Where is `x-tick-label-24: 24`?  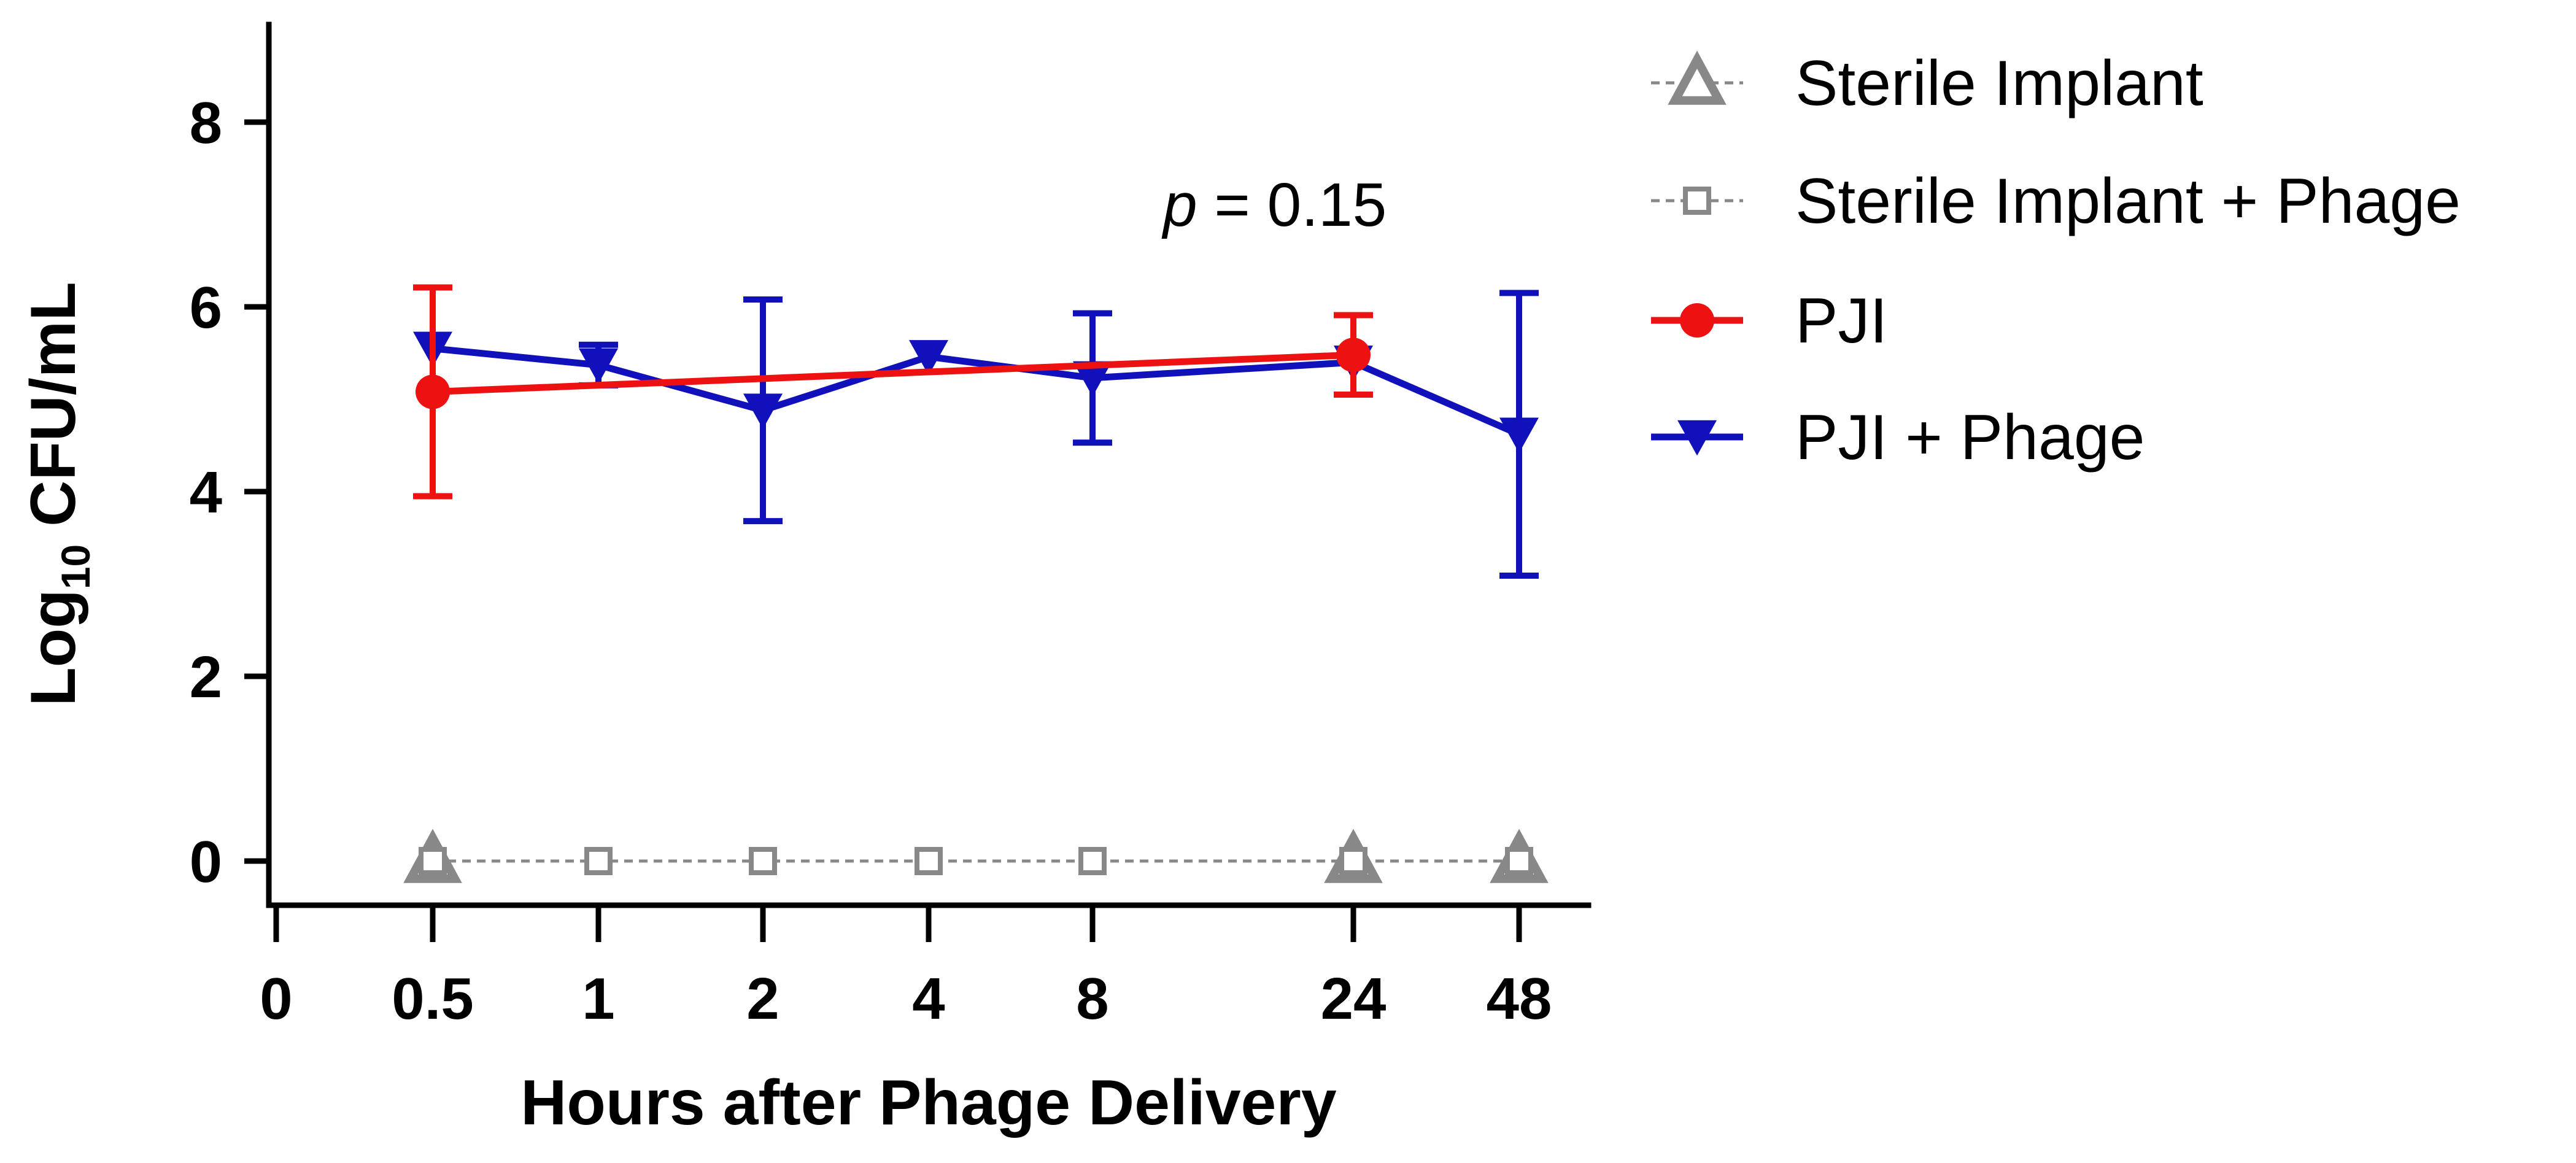
x-tick-label-24: 24 is located at coordinates (1354, 999).